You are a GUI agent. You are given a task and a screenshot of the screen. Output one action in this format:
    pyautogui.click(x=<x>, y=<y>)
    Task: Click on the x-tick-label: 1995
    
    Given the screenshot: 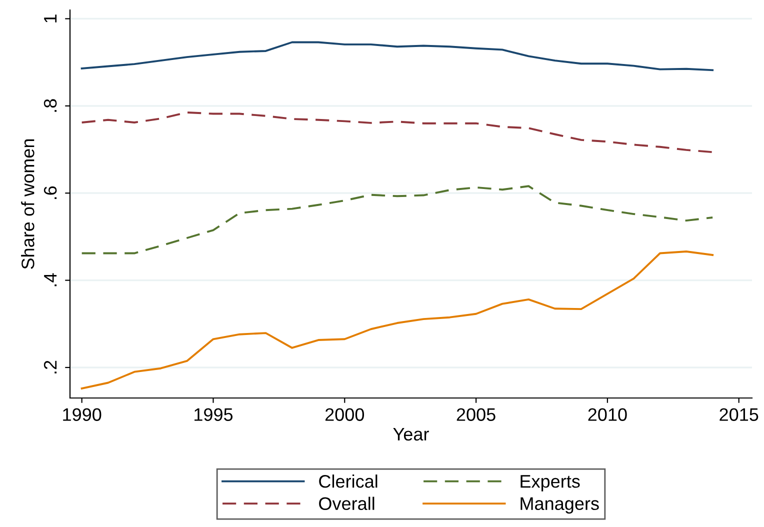 What is the action you would take?
    pyautogui.click(x=213, y=414)
    